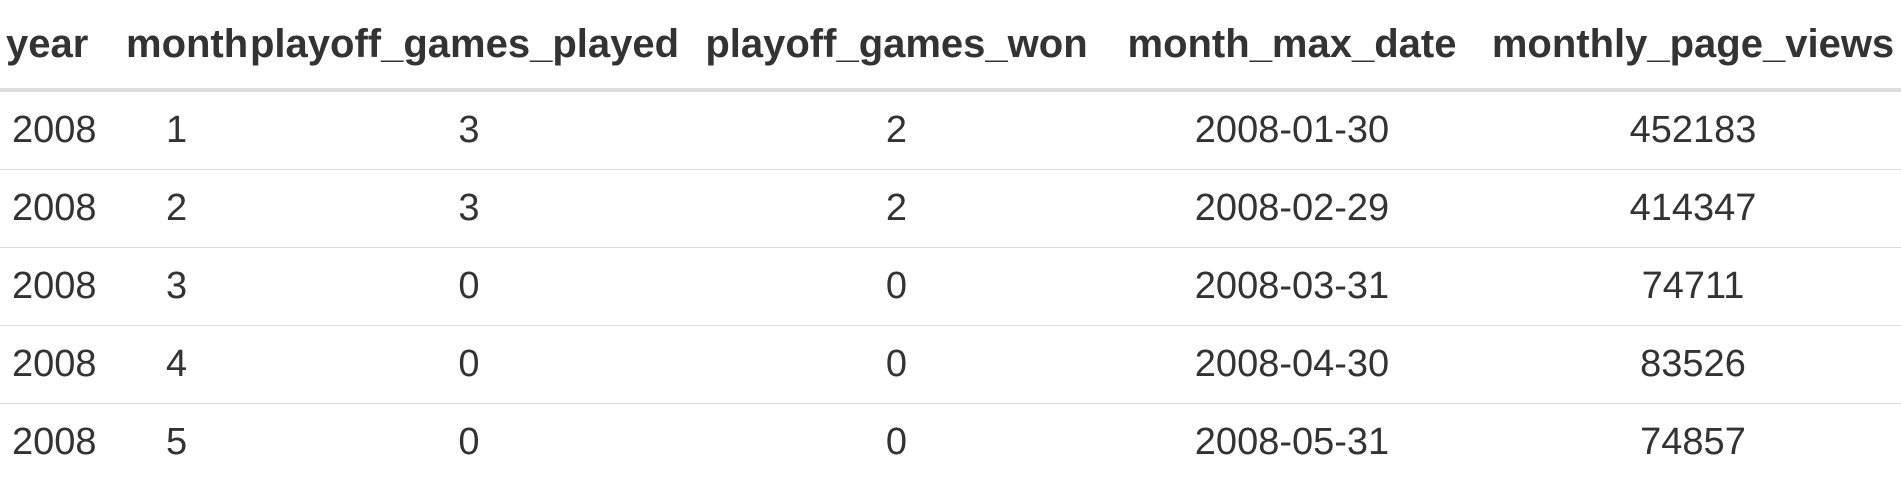  I want to click on cell-month: 2, so click(182, 209).